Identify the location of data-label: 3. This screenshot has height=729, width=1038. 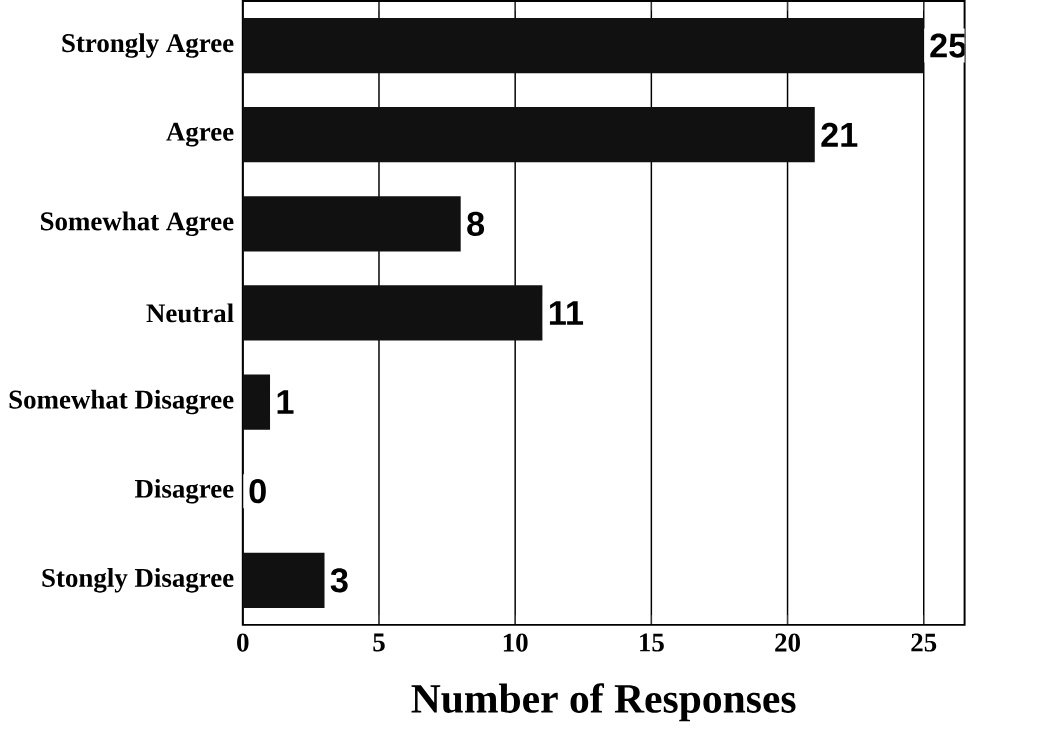
(339, 580).